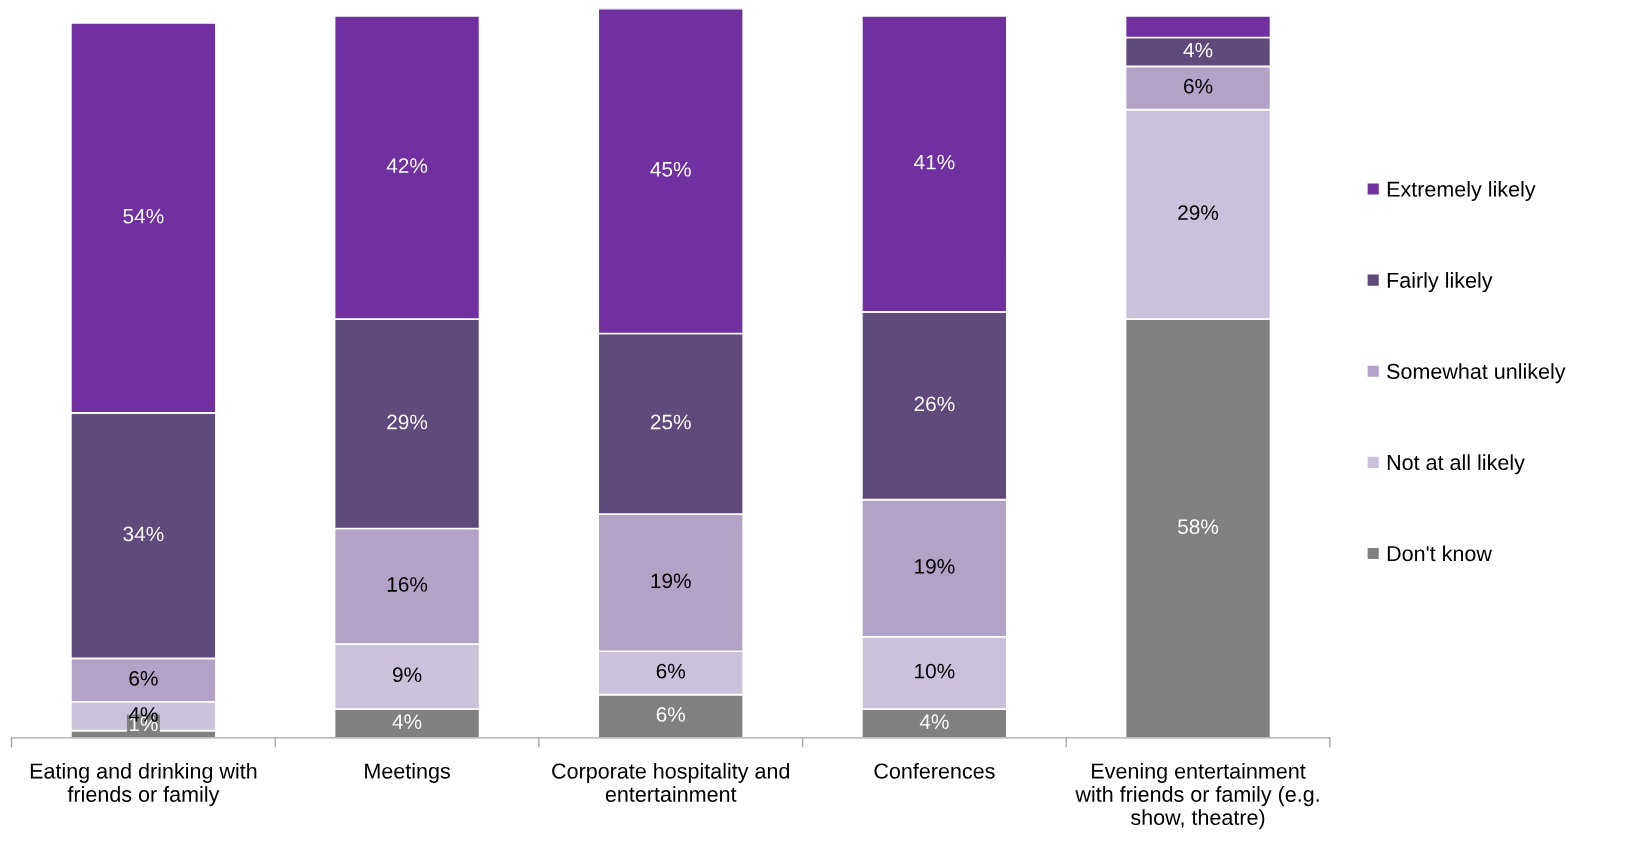 The height and width of the screenshot is (858, 1652). Describe the element at coordinates (1198, 527) in the screenshot. I see `data-label: 58%` at that location.